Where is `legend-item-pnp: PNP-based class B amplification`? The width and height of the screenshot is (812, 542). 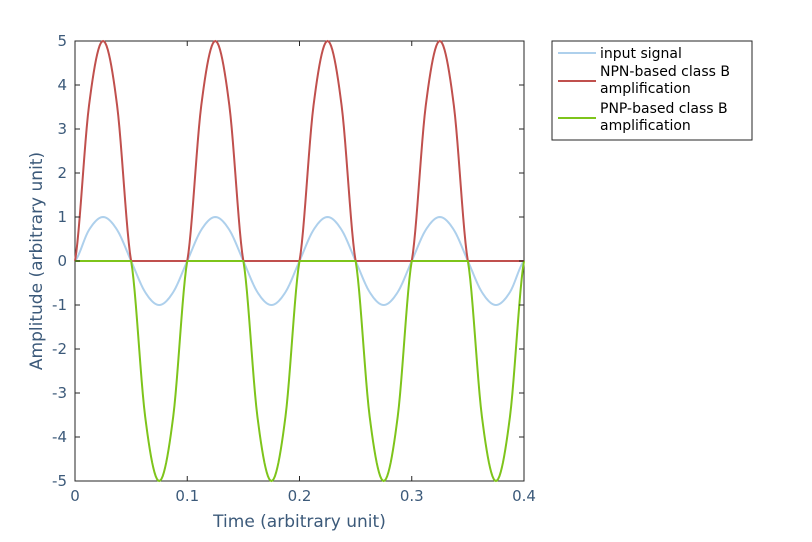 legend-item-pnp: PNP-based class B amplification is located at coordinates (643, 117).